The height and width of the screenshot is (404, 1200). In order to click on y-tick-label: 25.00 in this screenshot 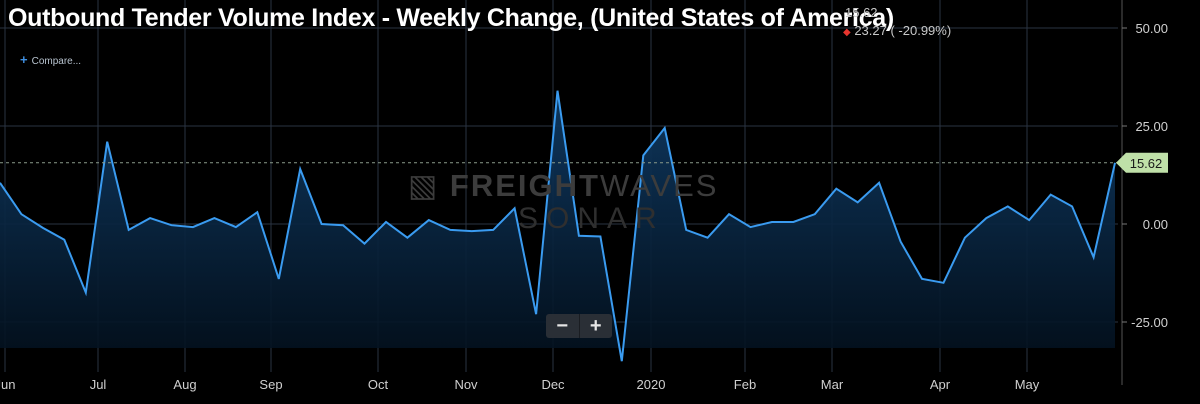, I will do `click(1151, 126)`.